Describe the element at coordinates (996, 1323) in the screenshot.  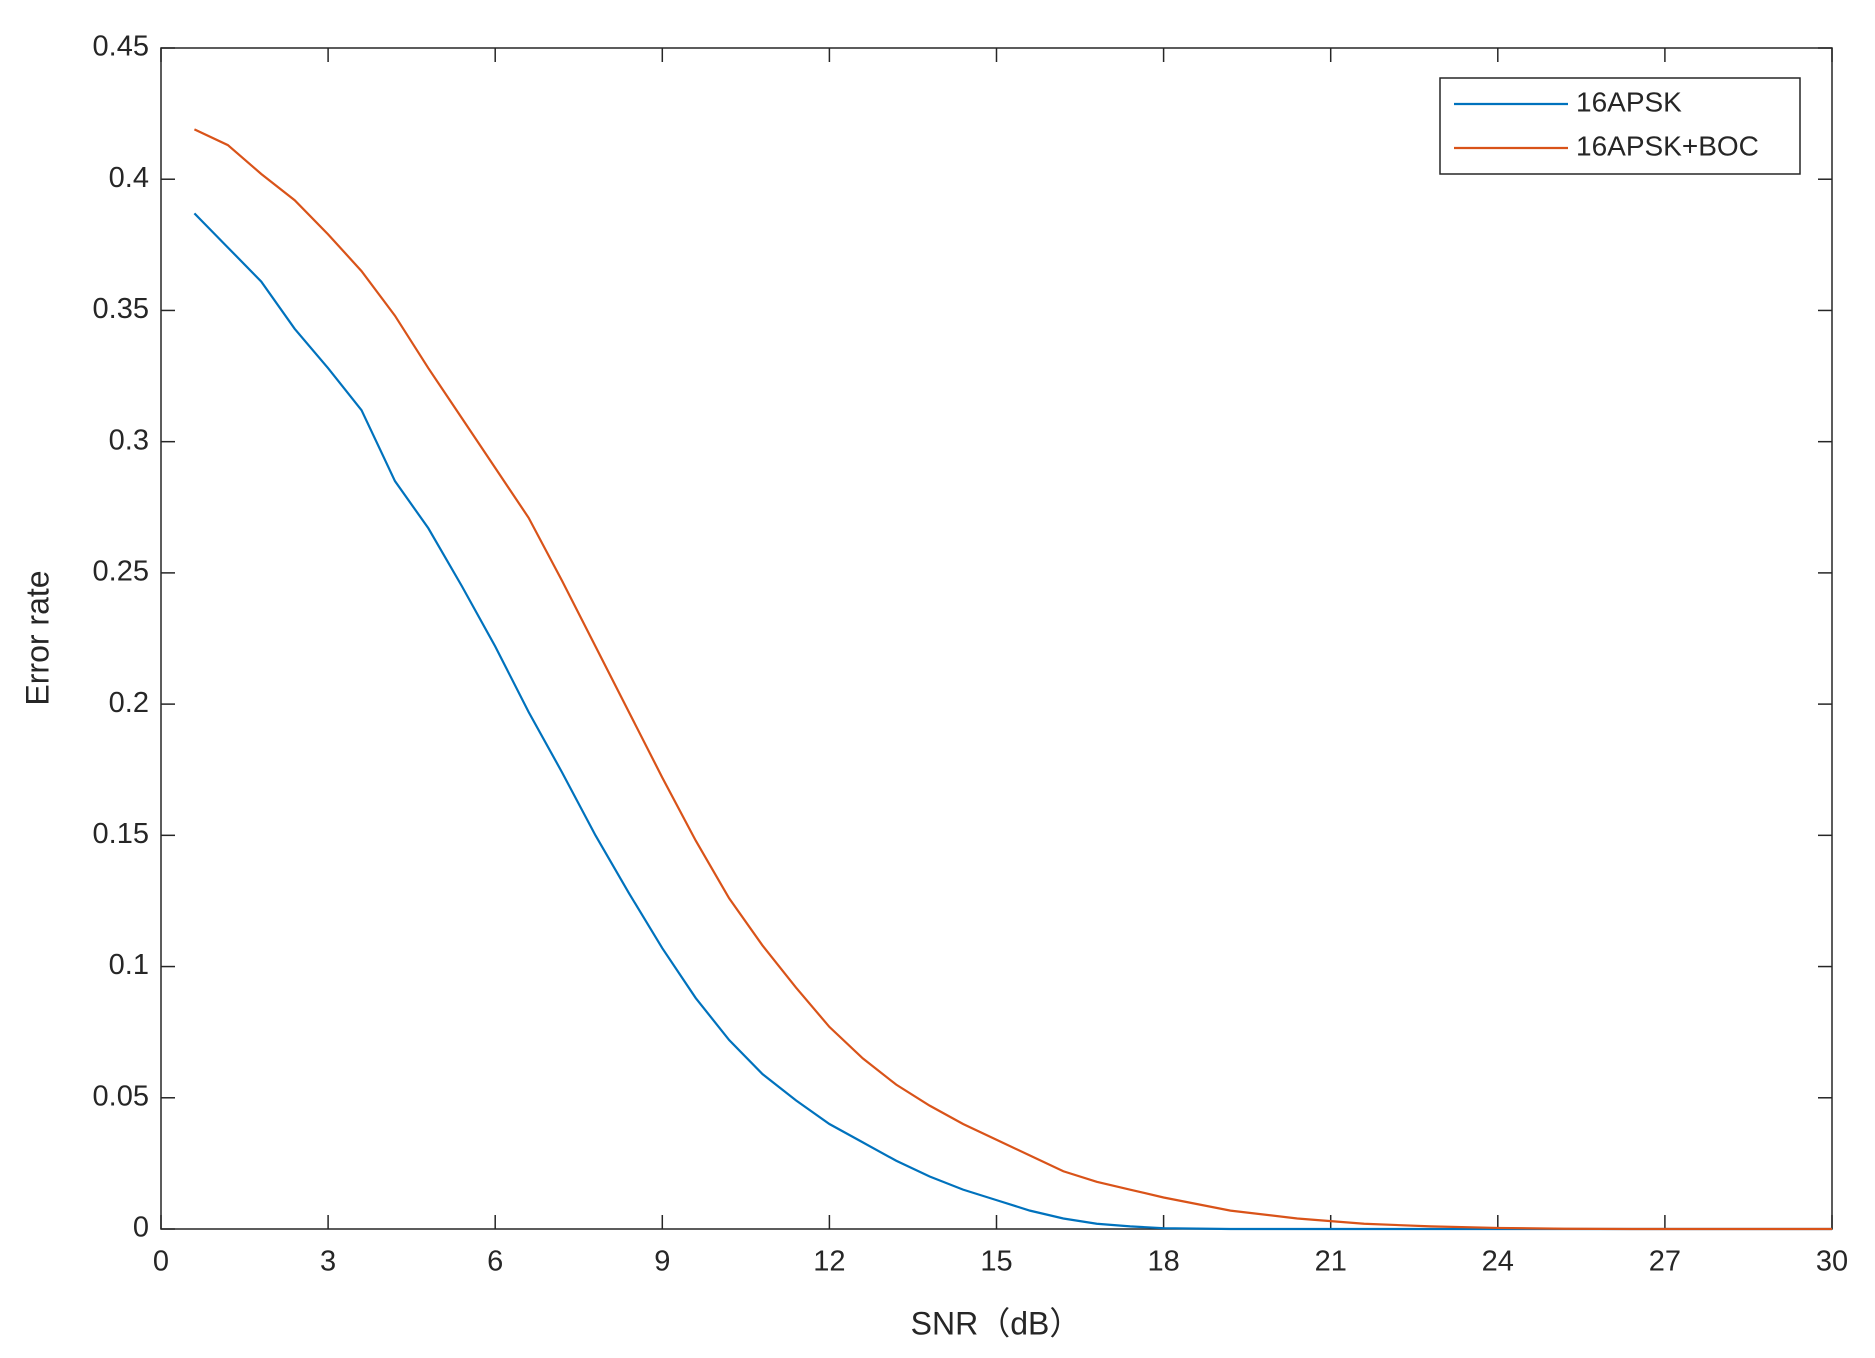
I see `x-axis-label: SNR（dB）` at that location.